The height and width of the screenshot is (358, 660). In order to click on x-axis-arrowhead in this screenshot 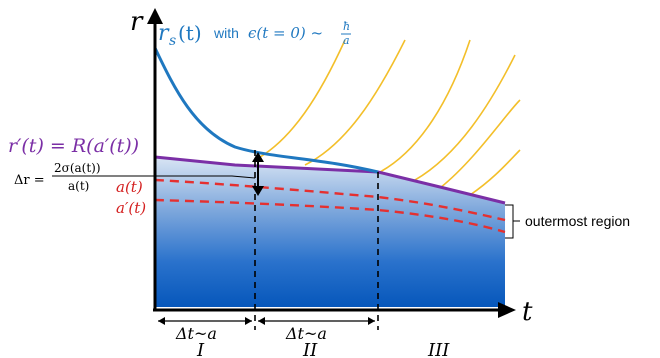, I will do `click(507, 310)`.